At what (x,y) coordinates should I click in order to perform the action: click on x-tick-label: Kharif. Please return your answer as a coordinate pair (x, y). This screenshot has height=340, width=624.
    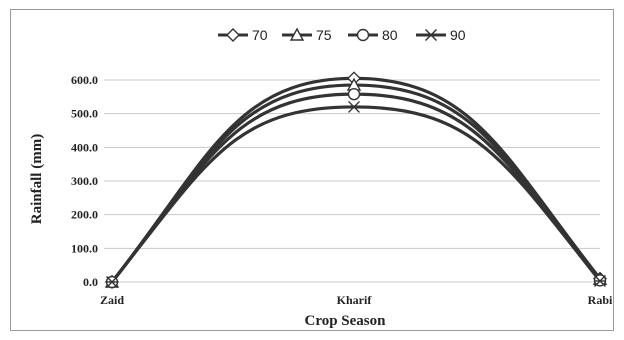
    Looking at the image, I should click on (355, 300).